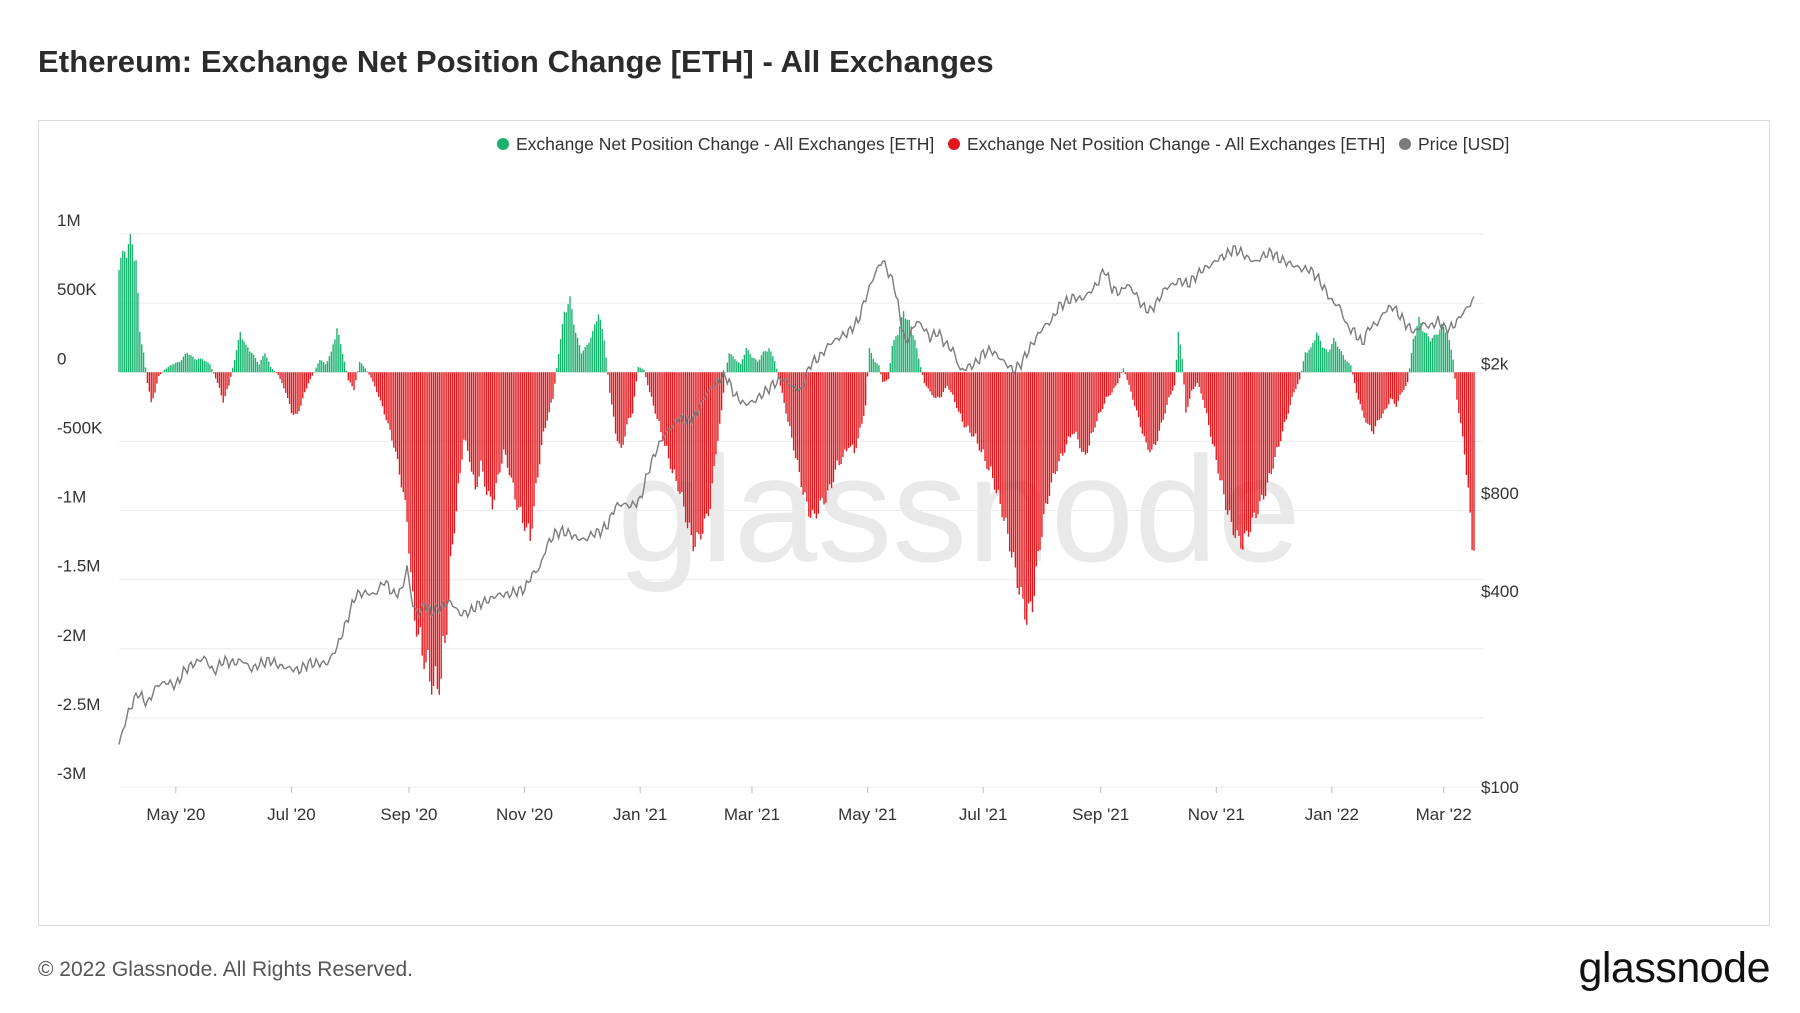 This screenshot has height=1013, width=1800. I want to click on x-tick-label: Sep '21, so click(1100, 814).